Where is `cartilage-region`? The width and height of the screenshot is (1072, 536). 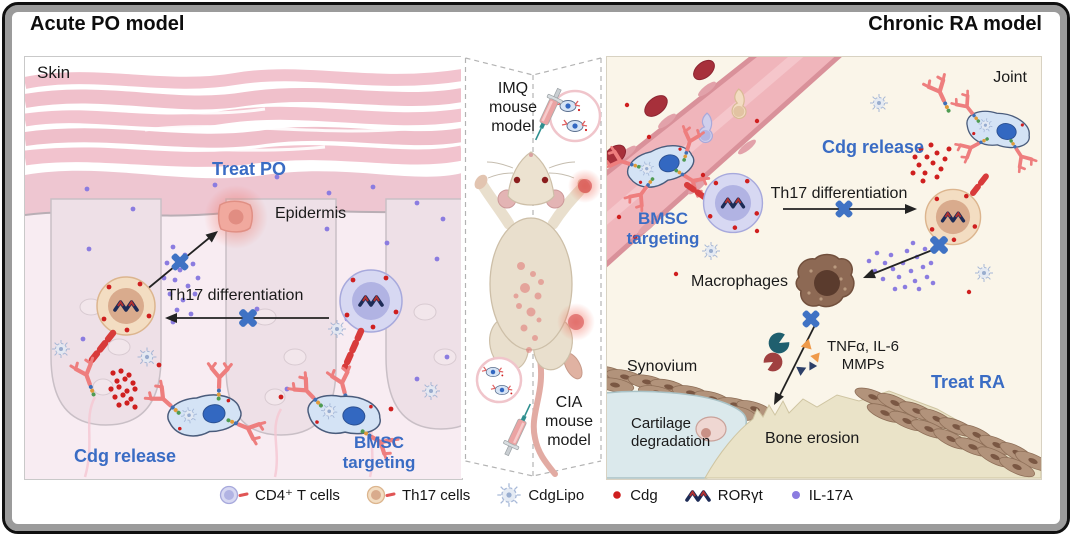
cartilage-region is located at coordinates (677, 434).